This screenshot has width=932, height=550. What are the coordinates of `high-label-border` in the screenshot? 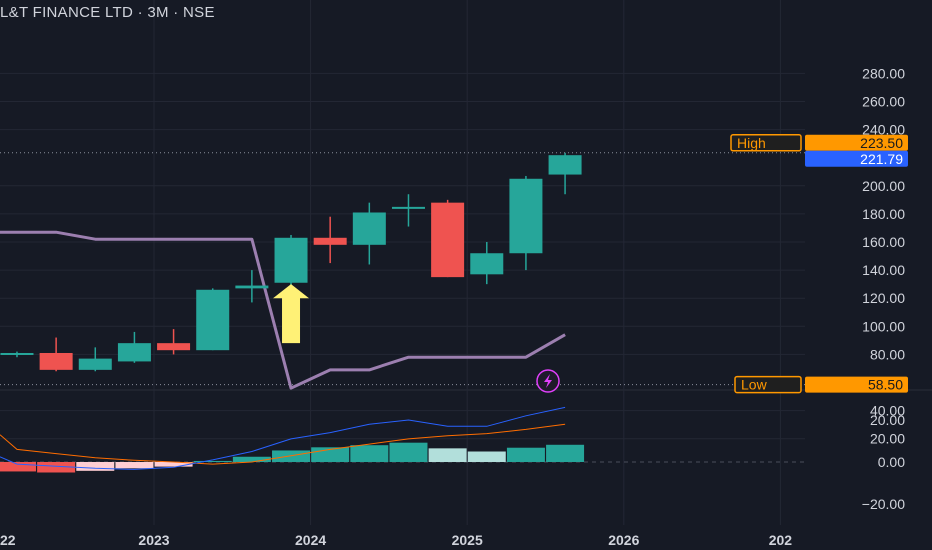 It's located at (766, 143).